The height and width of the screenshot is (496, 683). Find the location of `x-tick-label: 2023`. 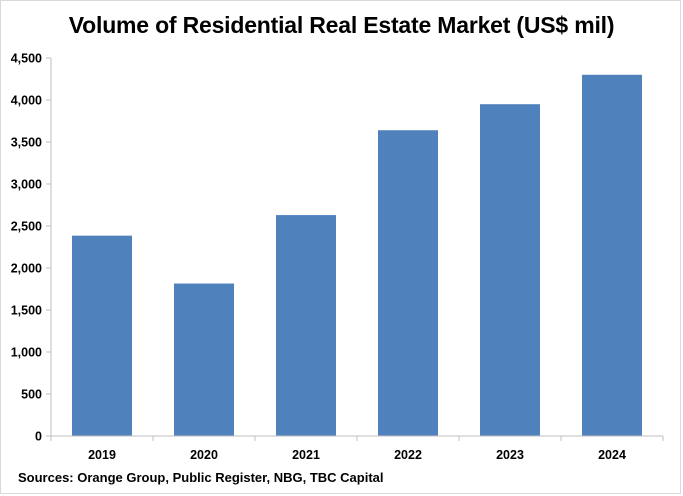

x-tick-label: 2023 is located at coordinates (510, 455).